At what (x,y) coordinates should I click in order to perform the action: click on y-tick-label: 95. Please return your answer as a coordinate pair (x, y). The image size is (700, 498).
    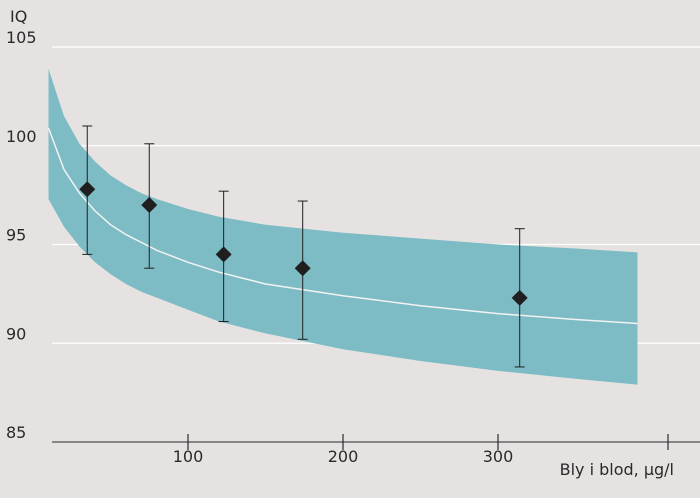
    Looking at the image, I should click on (16, 235).